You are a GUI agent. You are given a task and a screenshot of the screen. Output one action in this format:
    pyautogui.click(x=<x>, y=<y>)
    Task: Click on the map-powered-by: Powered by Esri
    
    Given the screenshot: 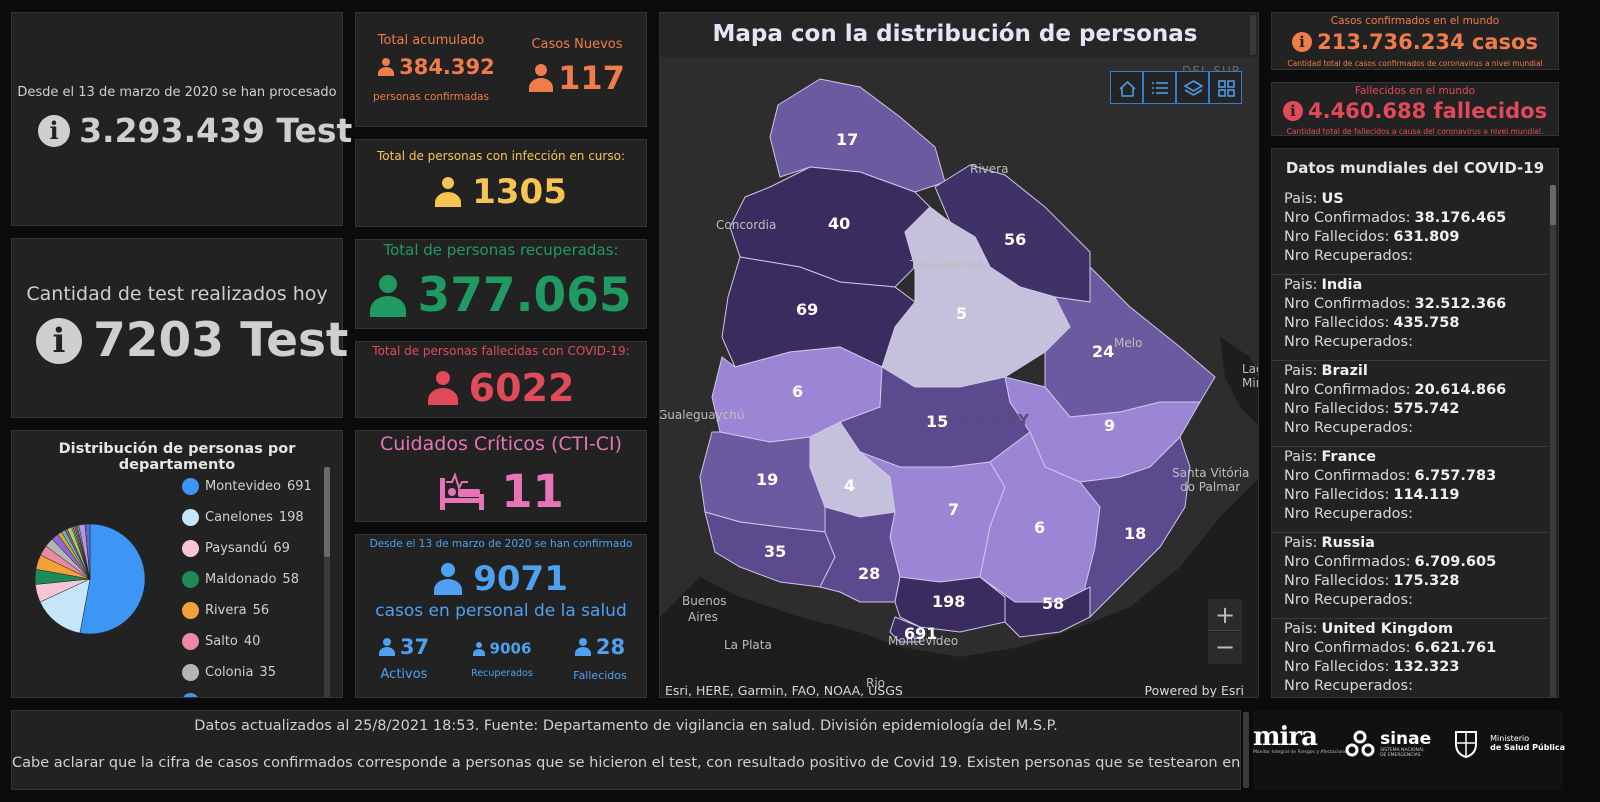 What is the action you would take?
    pyautogui.click(x=1194, y=690)
    